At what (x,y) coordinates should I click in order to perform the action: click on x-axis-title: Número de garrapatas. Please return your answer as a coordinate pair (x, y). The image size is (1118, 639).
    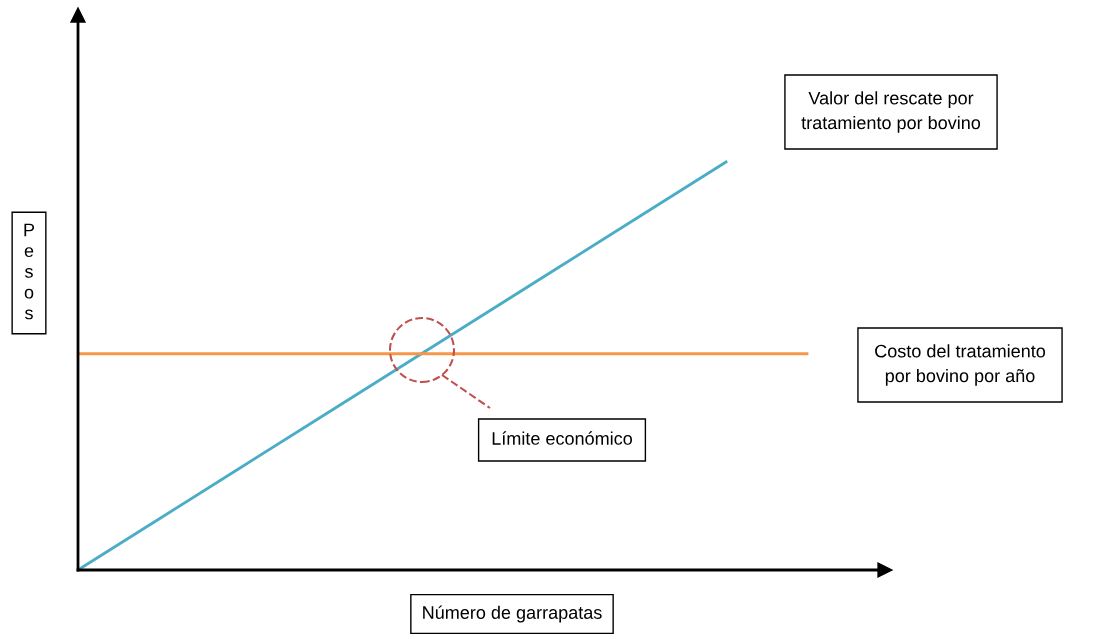
    Looking at the image, I should click on (512, 614).